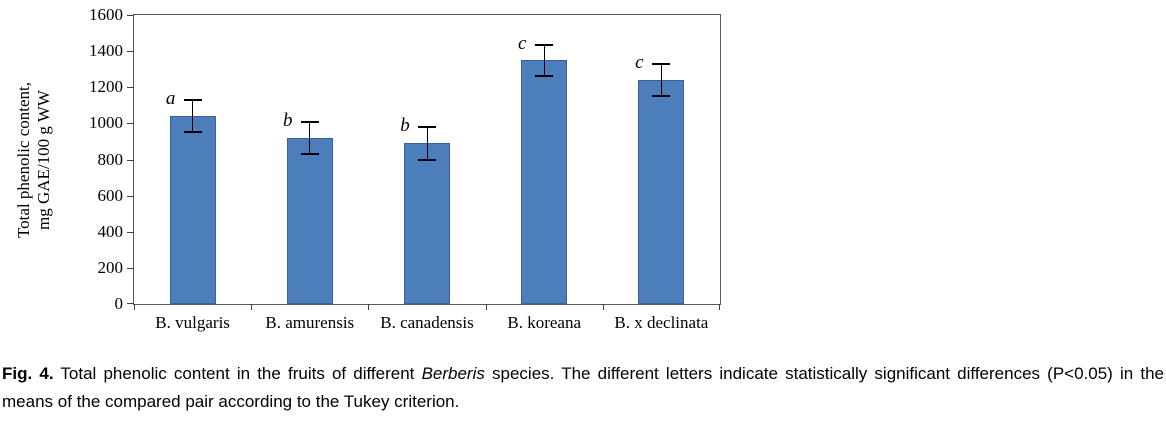 The width and height of the screenshot is (1166, 426). I want to click on caption-species-name: Berberis, so click(453, 373).